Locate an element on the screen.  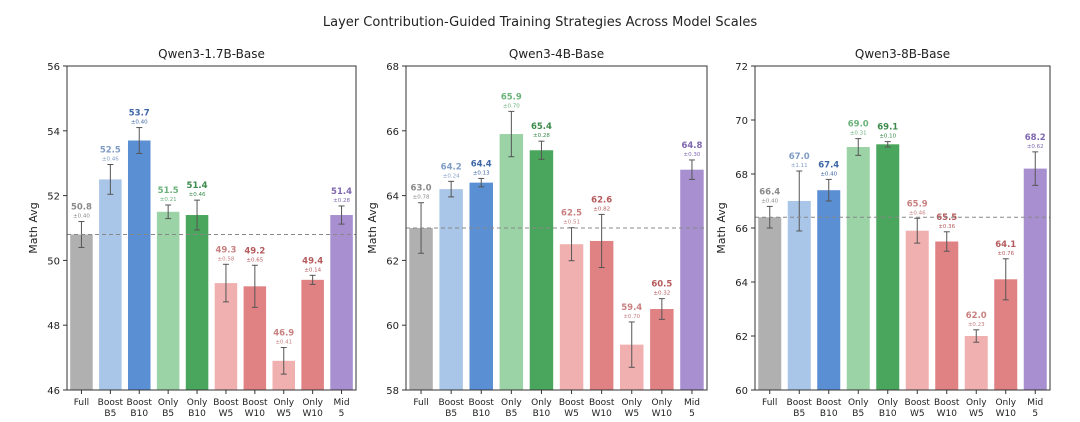
data-label: 65.9 is located at coordinates (511, 97).